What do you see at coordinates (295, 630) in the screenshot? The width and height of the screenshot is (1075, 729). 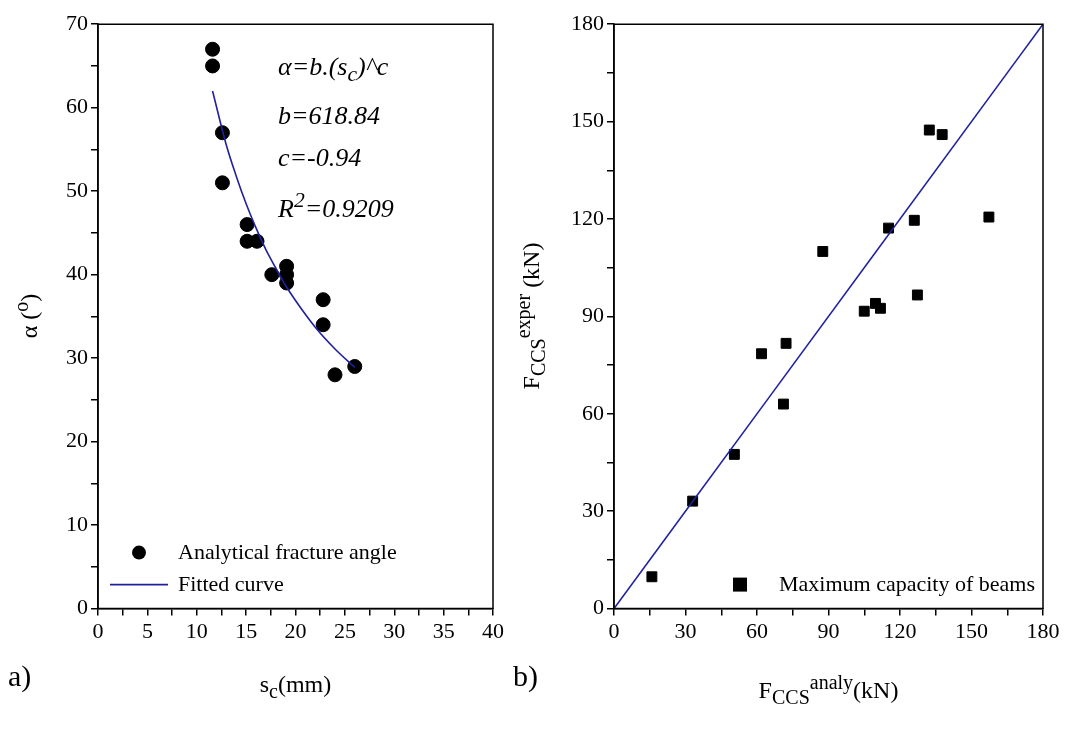 I see `x-tick-label: 20` at bounding box center [295, 630].